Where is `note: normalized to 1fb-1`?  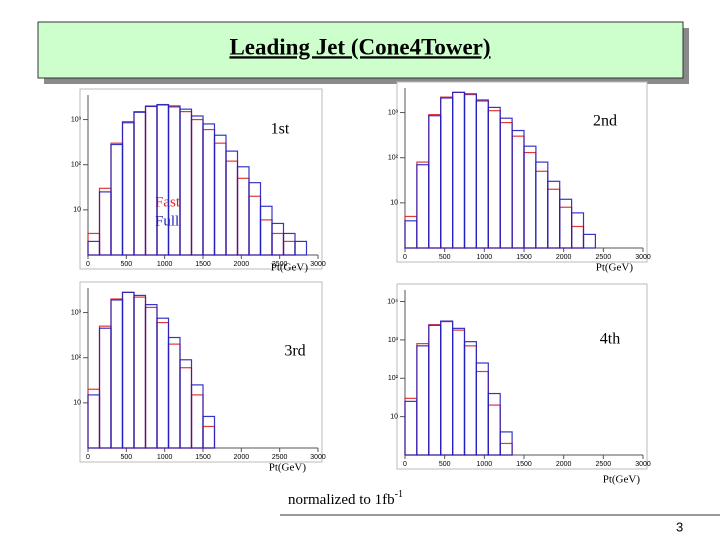 note: normalized to 1fb-1 is located at coordinates (345, 498).